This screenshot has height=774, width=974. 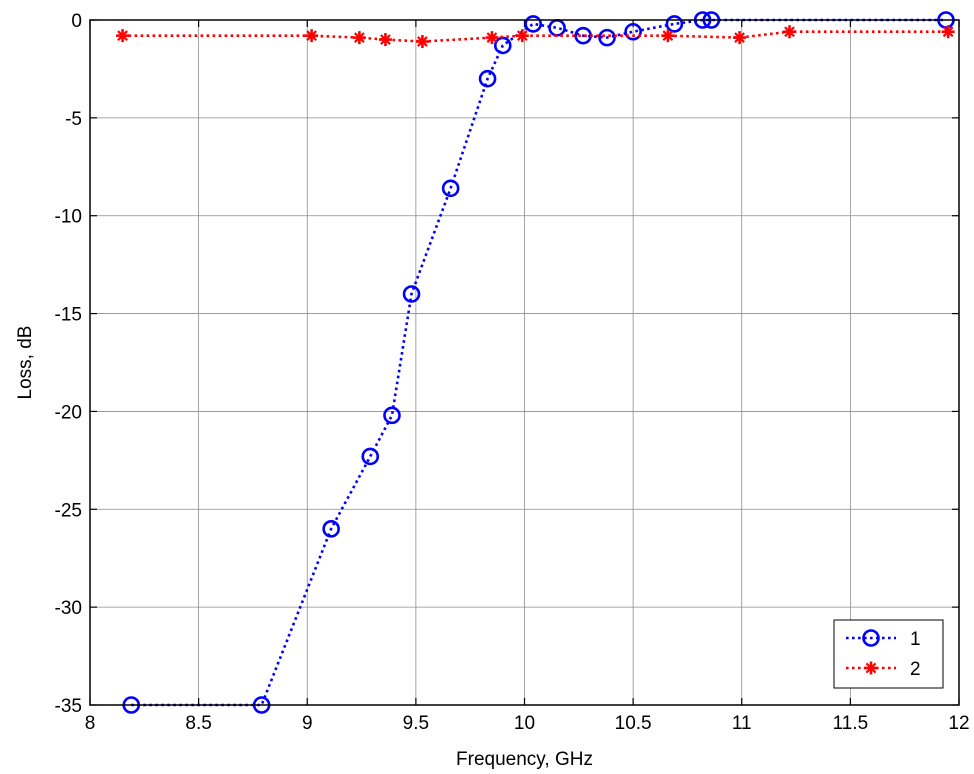 I want to click on legend: 12, so click(x=888, y=654).